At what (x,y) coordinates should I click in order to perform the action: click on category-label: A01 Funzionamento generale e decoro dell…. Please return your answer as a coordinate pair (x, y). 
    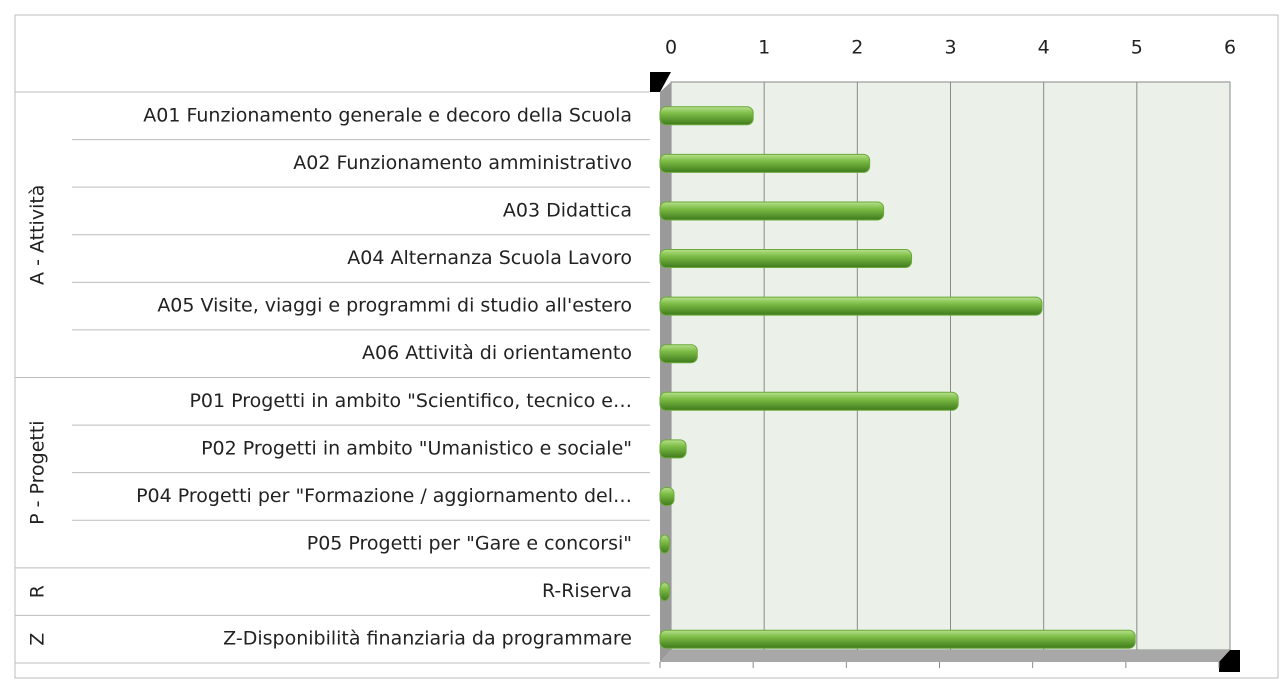
    Looking at the image, I should click on (387, 115).